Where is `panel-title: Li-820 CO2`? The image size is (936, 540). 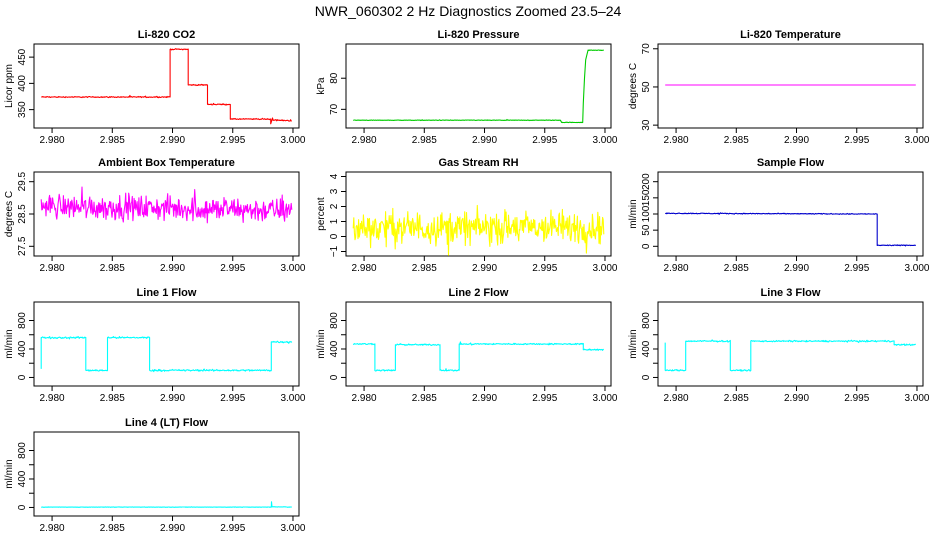 panel-title: Li-820 CO2 is located at coordinates (166, 35).